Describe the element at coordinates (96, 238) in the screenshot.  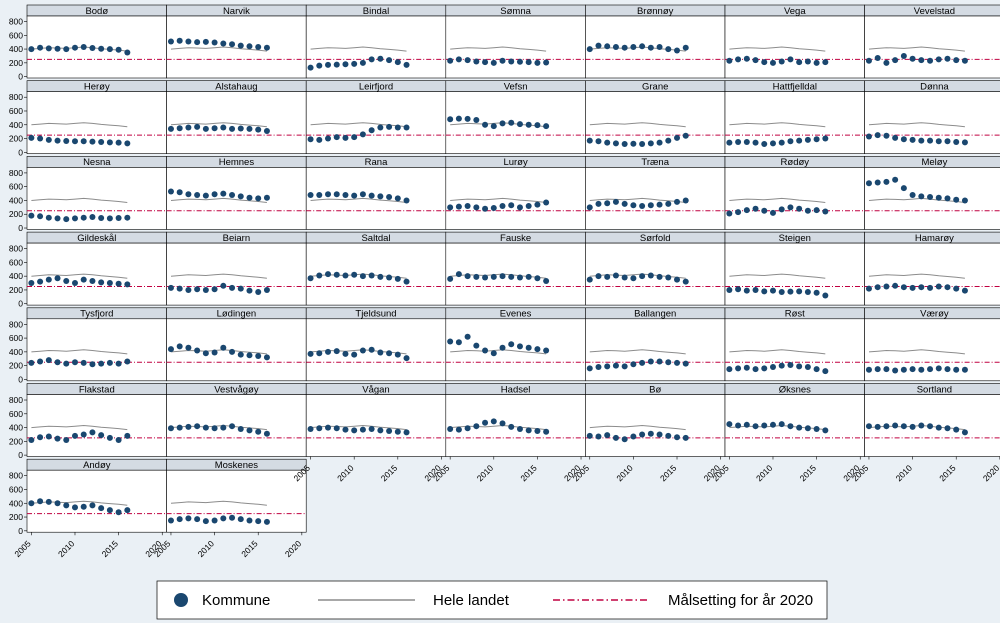
I see `panel-title: Gildeskål` at that location.